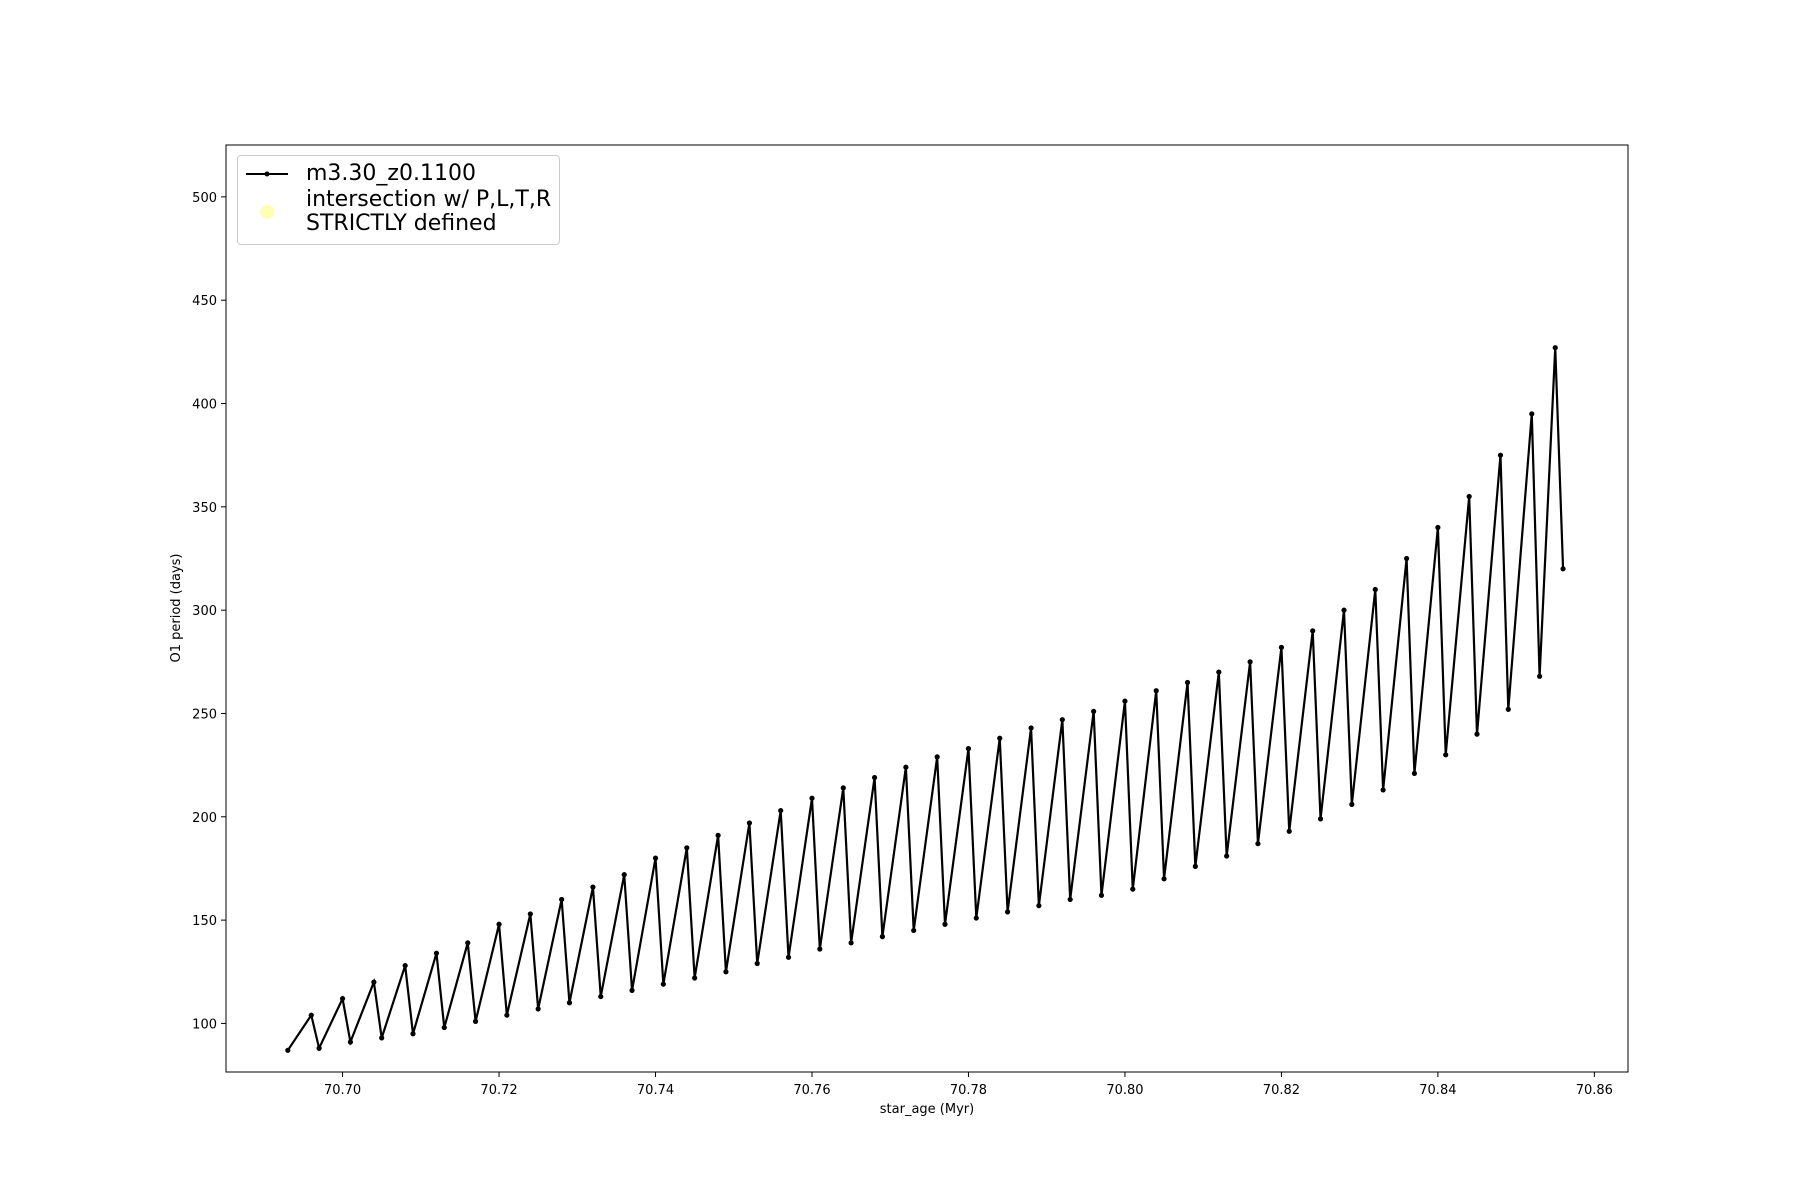 This screenshot has height=1200, width=1800. What do you see at coordinates (204, 508) in the screenshot?
I see `y-tick-label: 350` at bounding box center [204, 508].